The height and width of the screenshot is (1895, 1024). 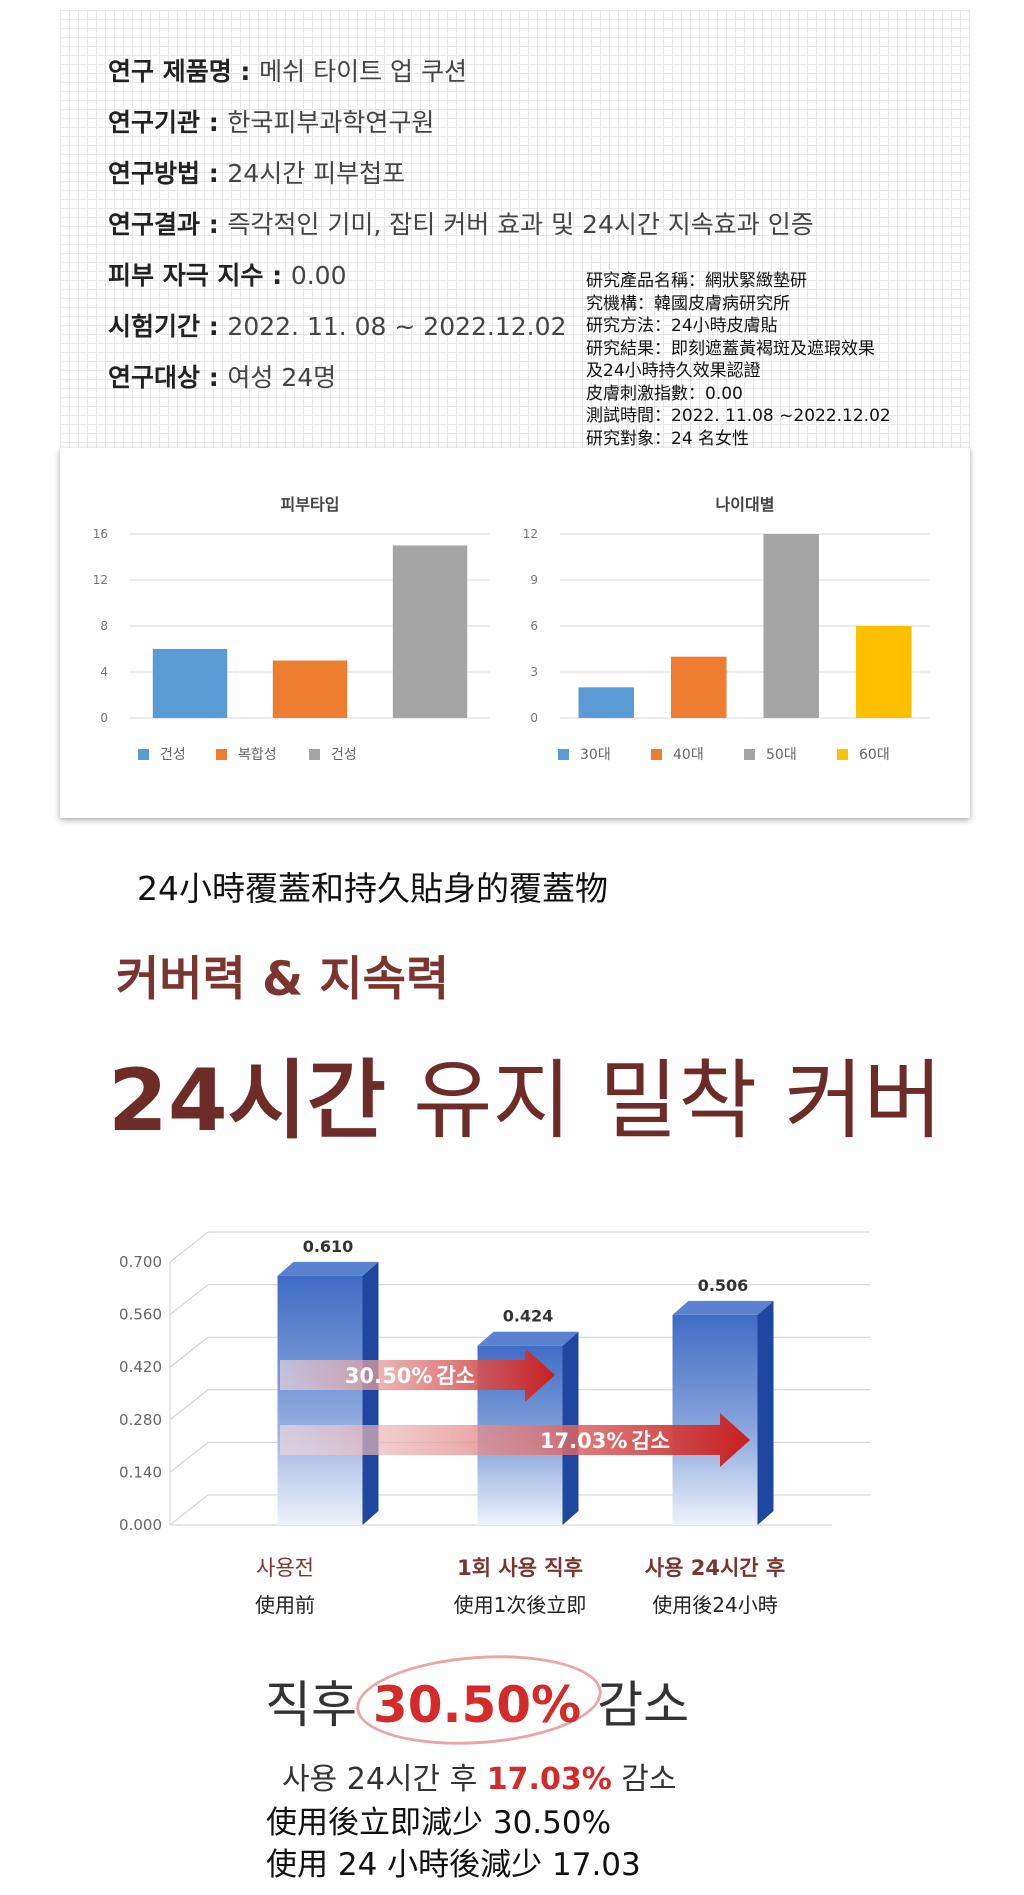 I want to click on summary-line-2: 사용 24시간 후 17.03% 감소, so click(x=479, y=1779).